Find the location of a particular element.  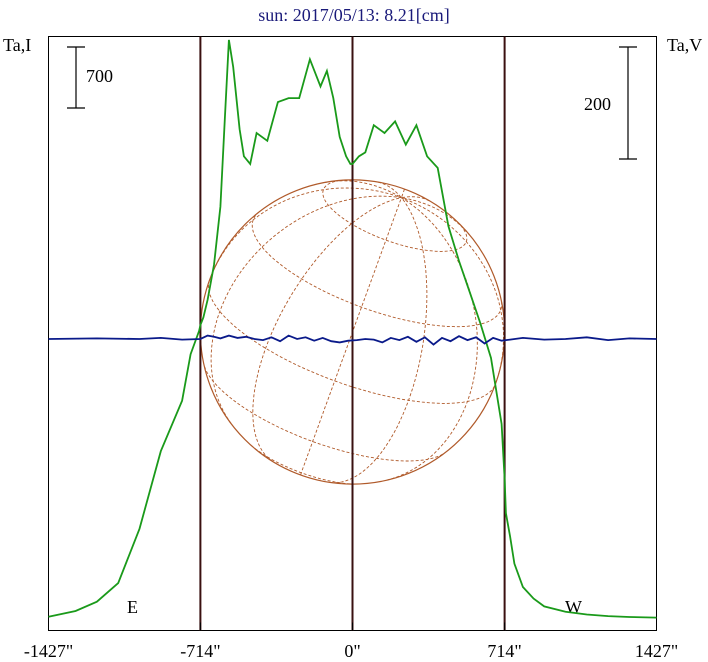

x-tick-label: 0" is located at coordinates (352, 651).